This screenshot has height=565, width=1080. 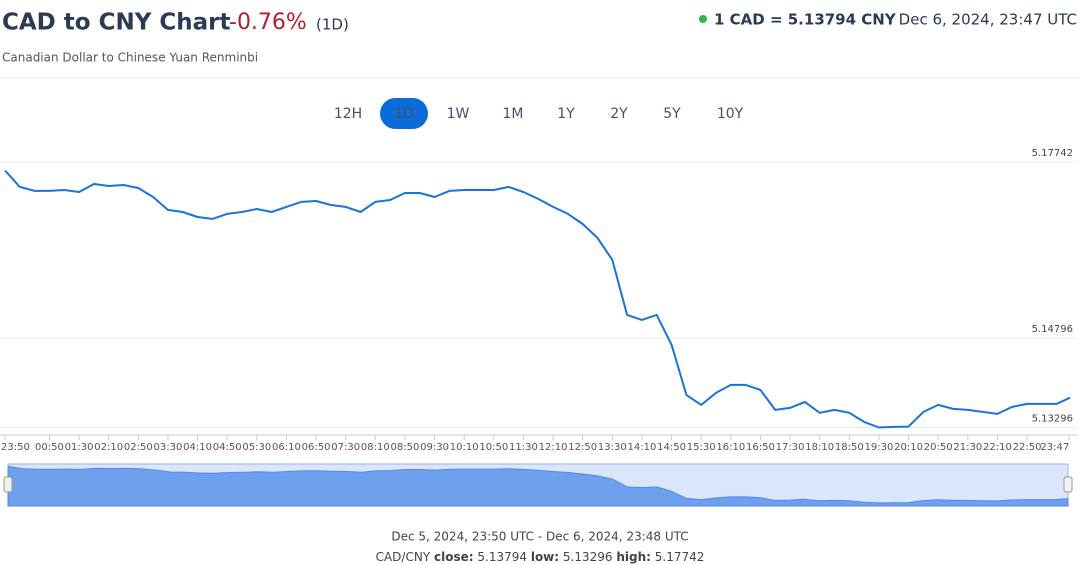 I want to click on y-tick-label: 5.14796, so click(x=1052, y=329).